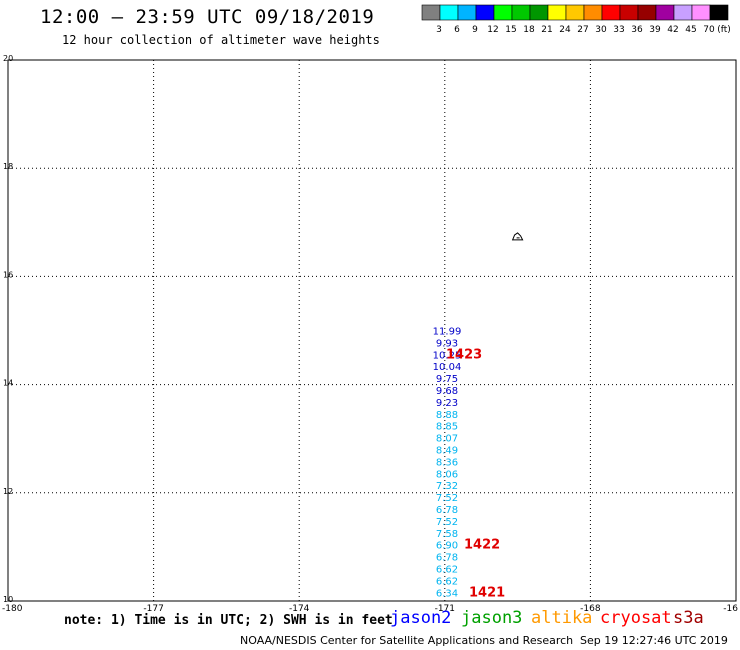 This screenshot has height=650, width=740. Describe the element at coordinates (447, 367) in the screenshot. I see `wave-height-value: 10.04` at that location.